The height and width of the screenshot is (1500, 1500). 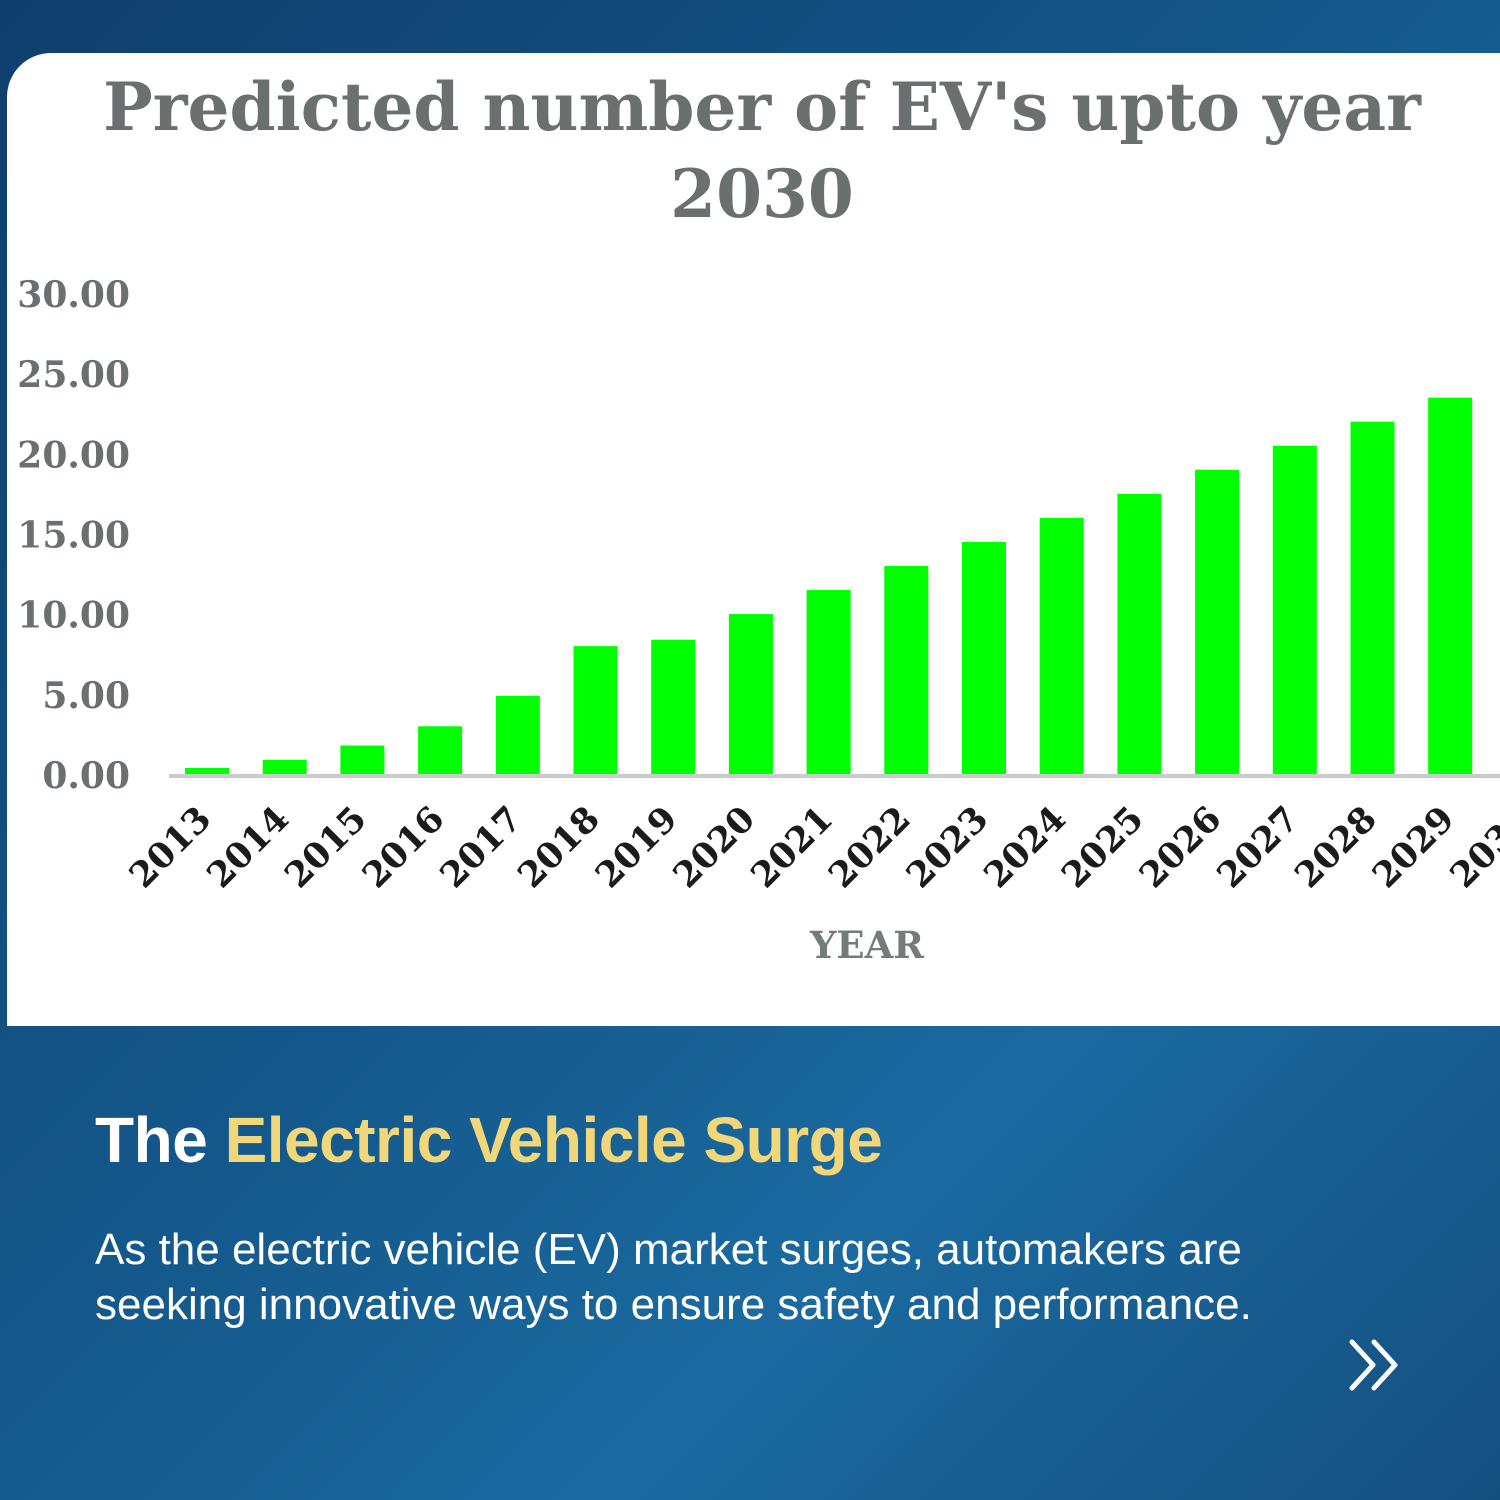 What do you see at coordinates (481, 847) in the screenshot?
I see `x-tick-label-2017: 2017` at bounding box center [481, 847].